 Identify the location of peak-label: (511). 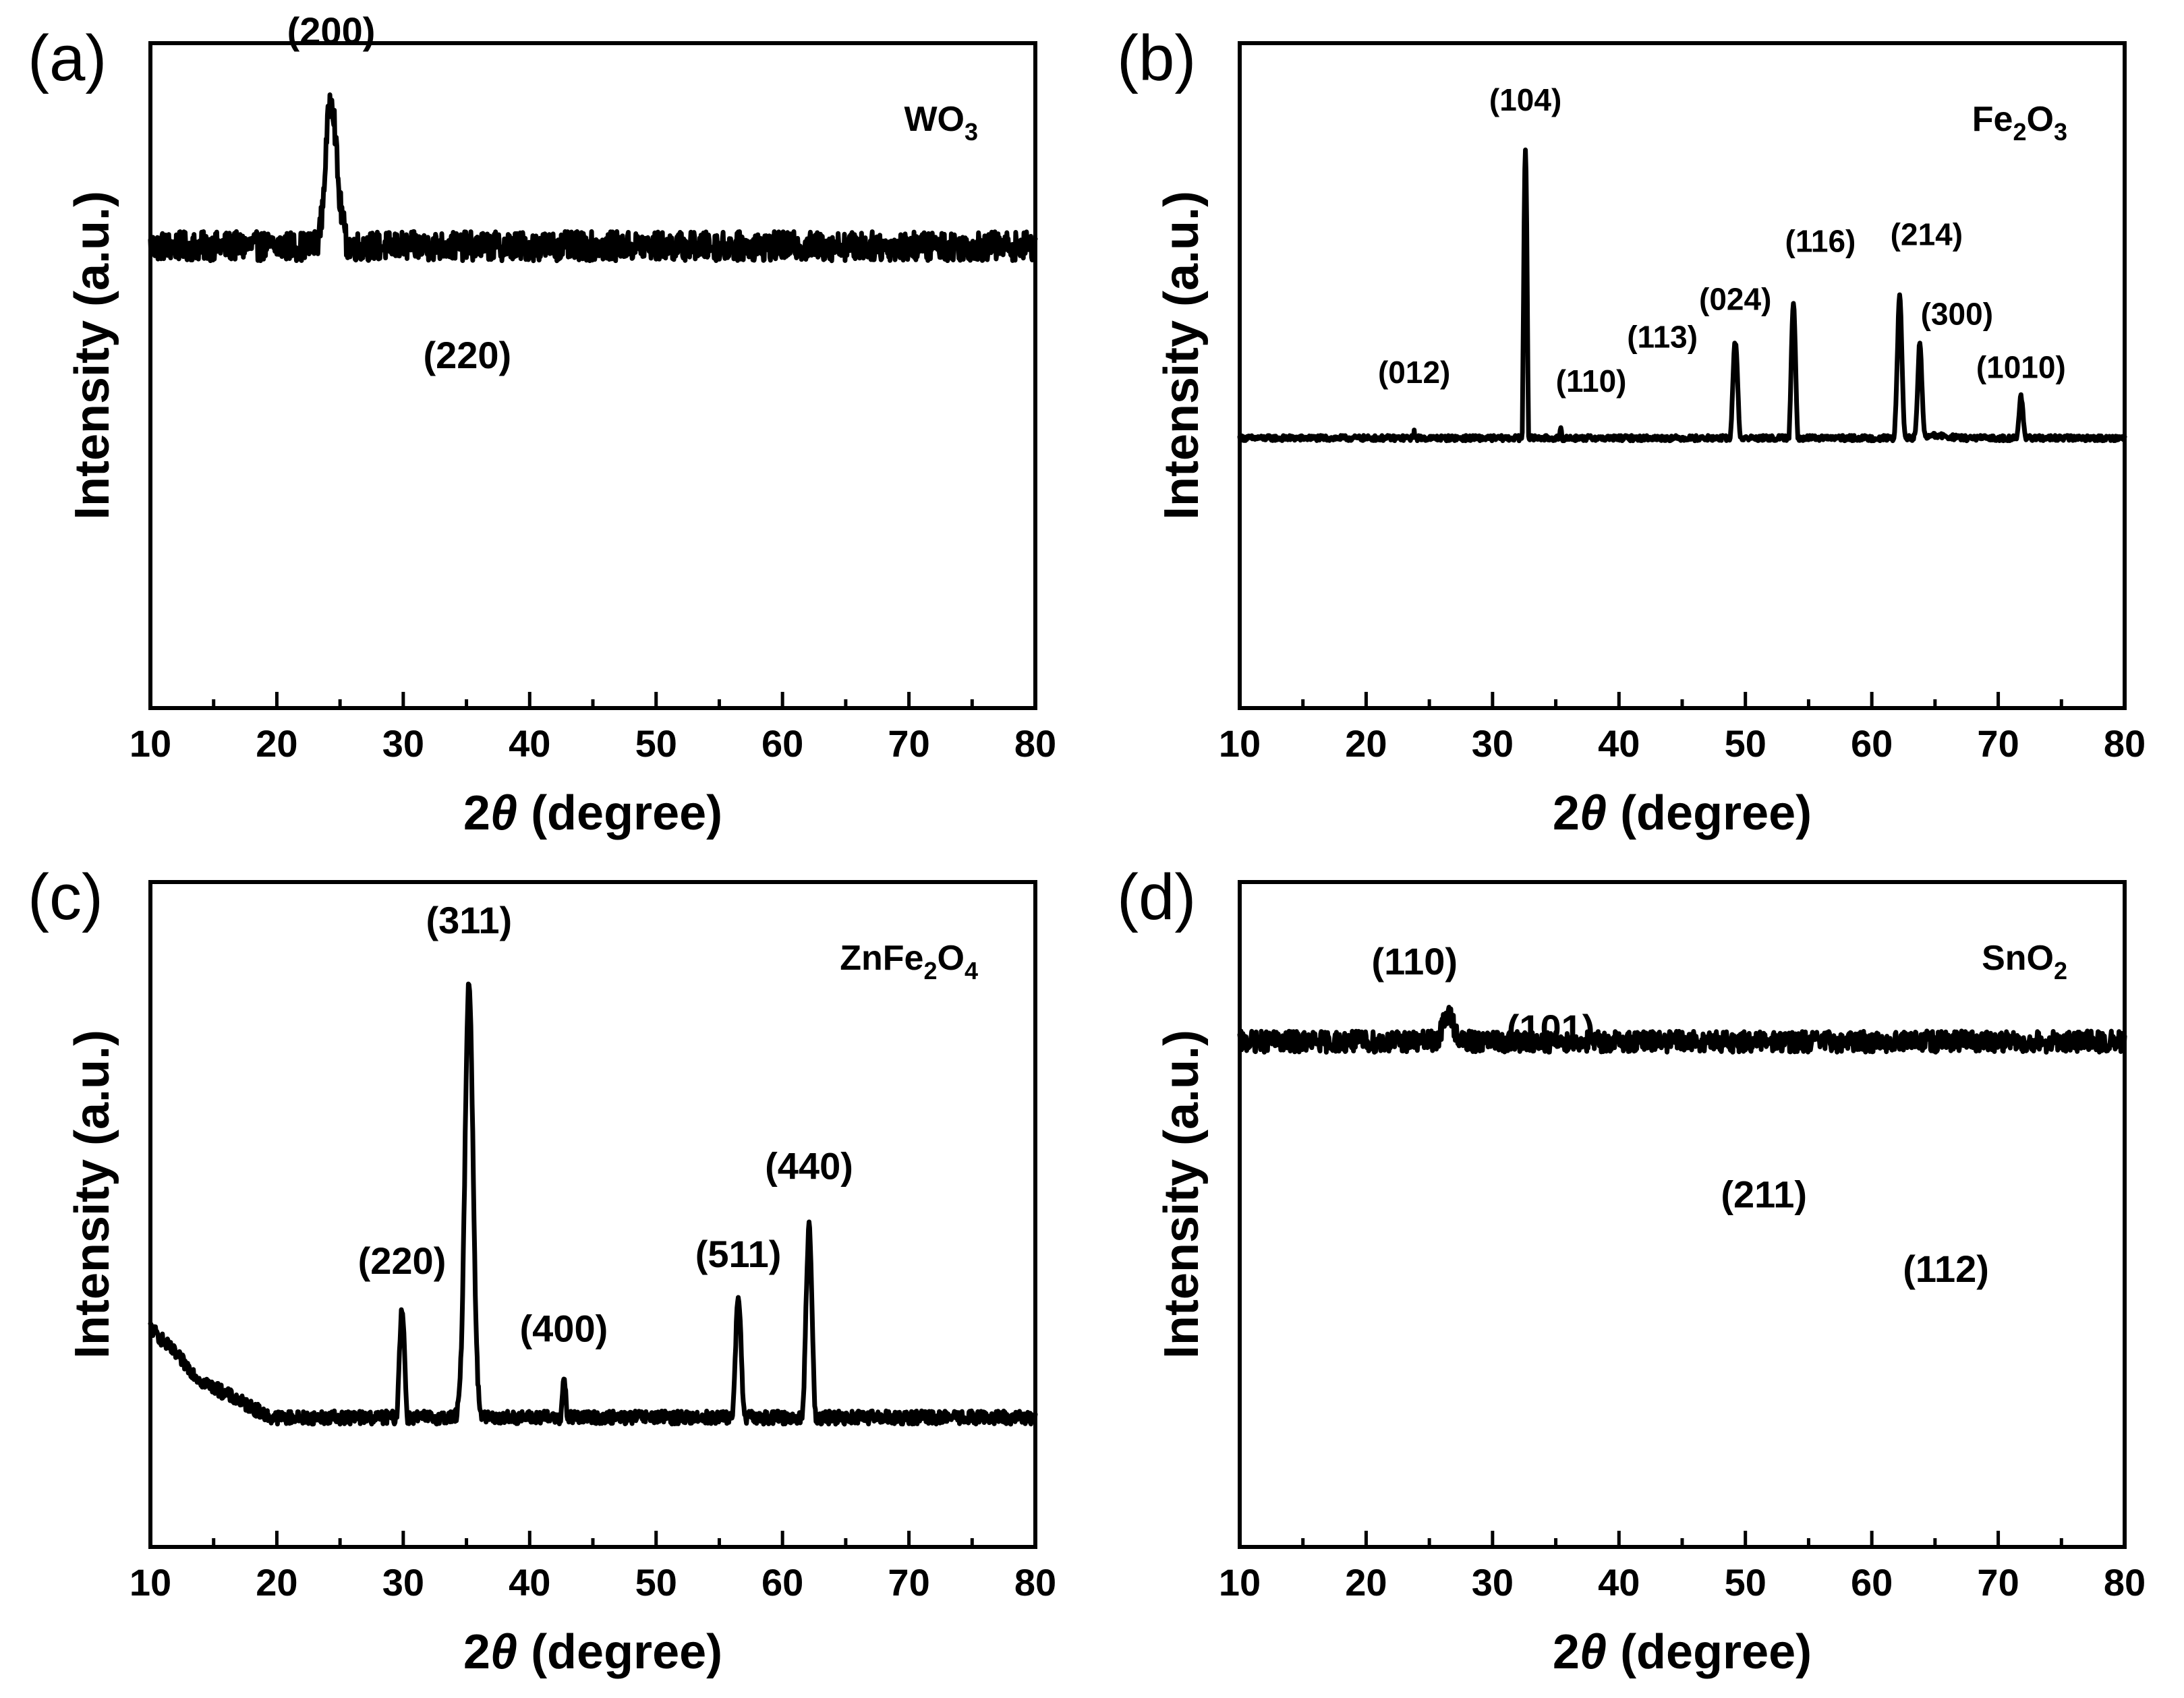
(739, 1254).